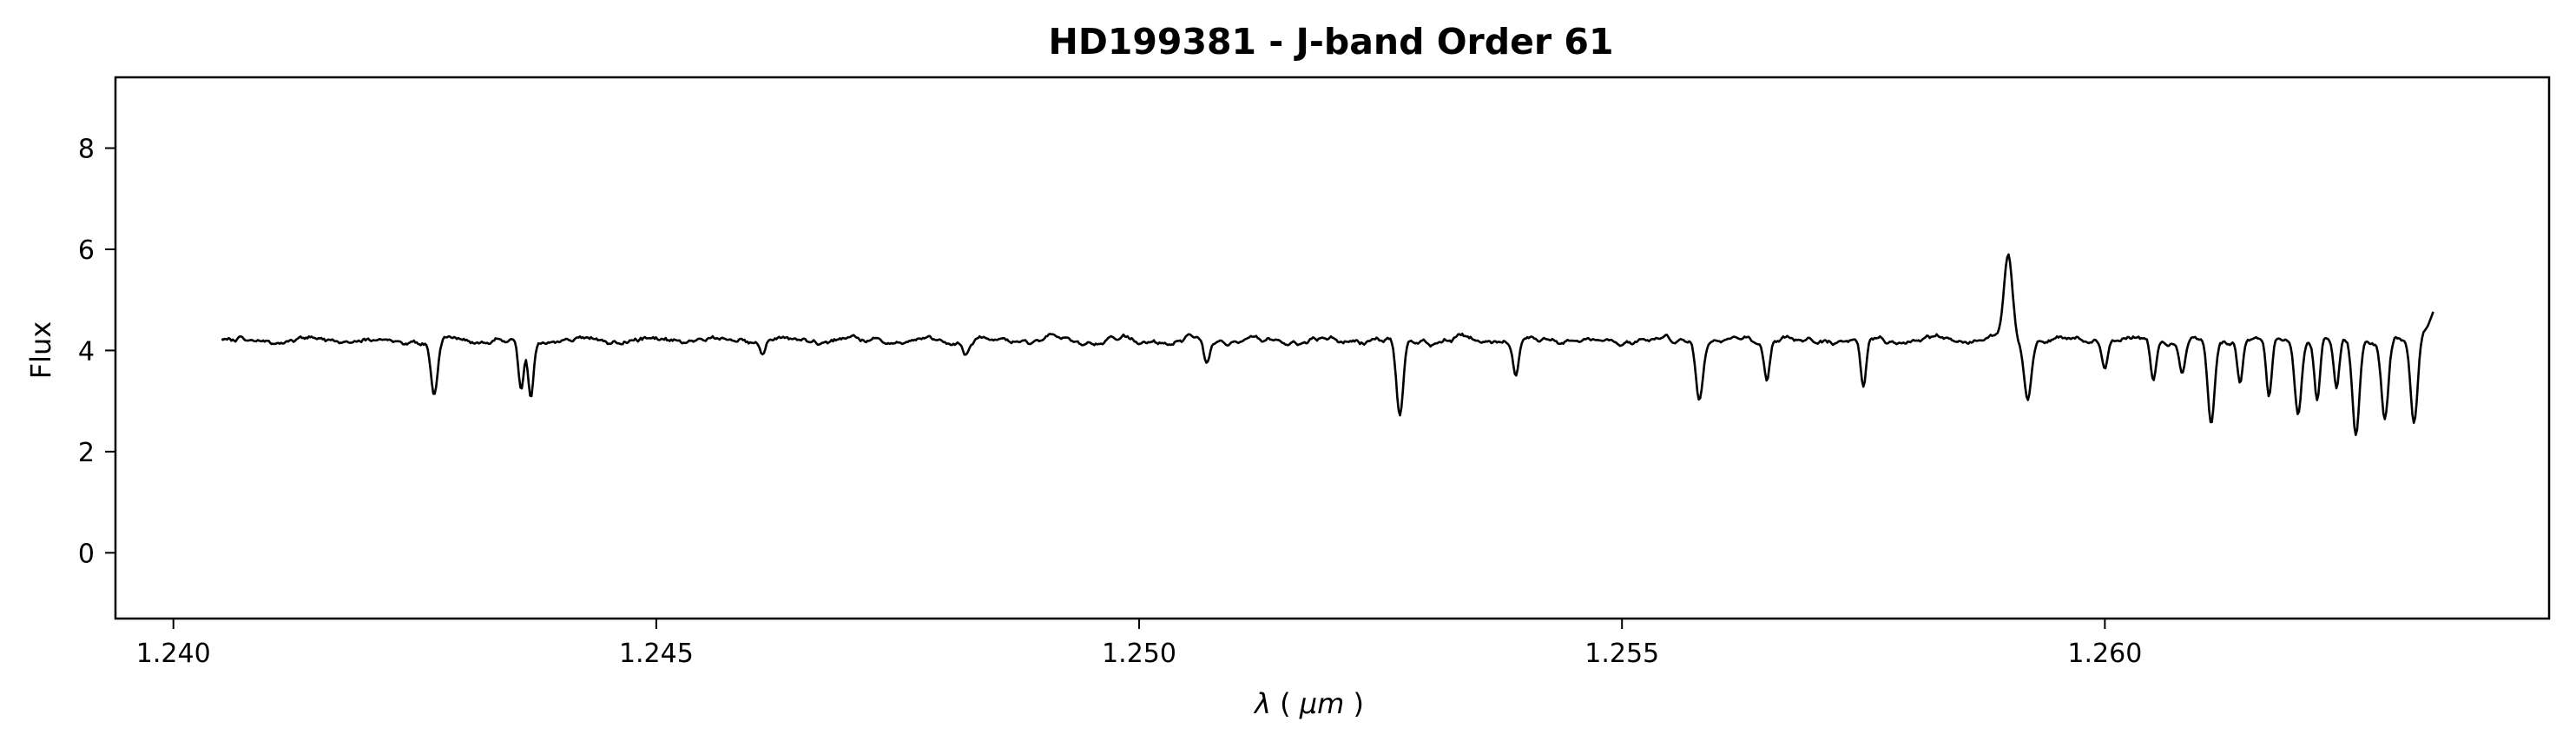 Image resolution: width=2576 pixels, height=748 pixels. I want to click on y-tick-label: 8, so click(86, 150).